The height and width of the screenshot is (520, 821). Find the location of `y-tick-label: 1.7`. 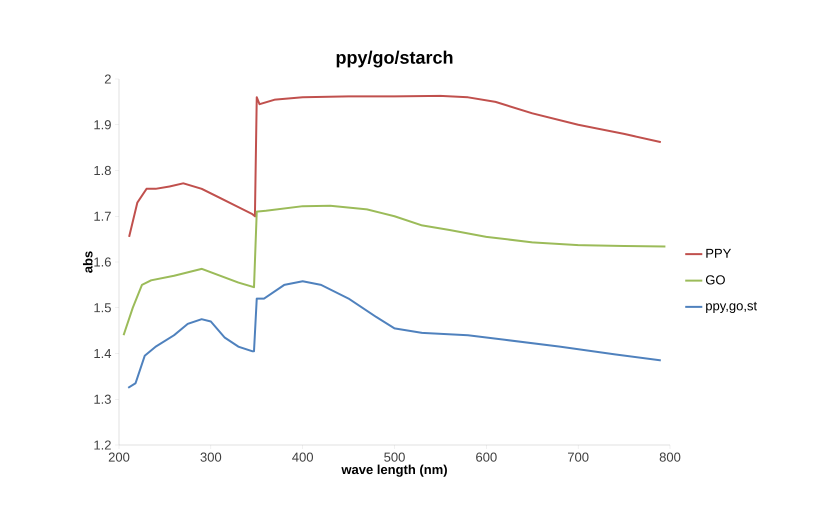

y-tick-label: 1.7 is located at coordinates (102, 216).